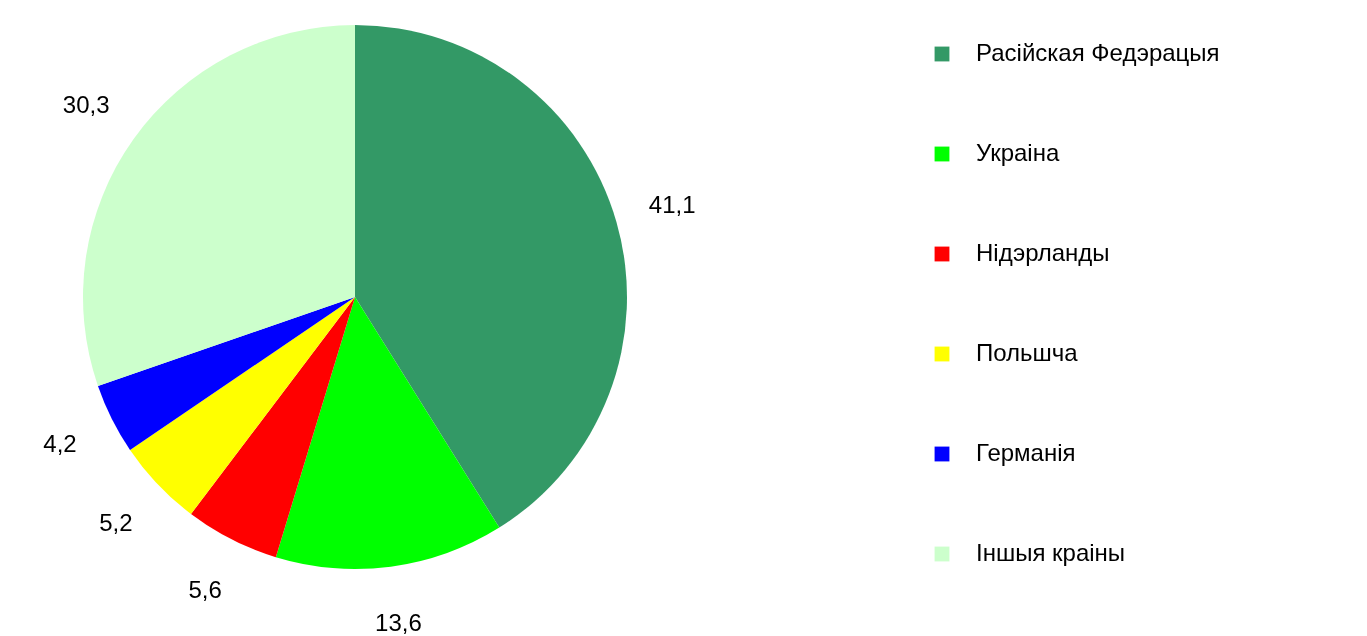 The width and height of the screenshot is (1367, 636). Describe the element at coordinates (86, 104) in the screenshot. I see `data-label: 30,3` at that location.